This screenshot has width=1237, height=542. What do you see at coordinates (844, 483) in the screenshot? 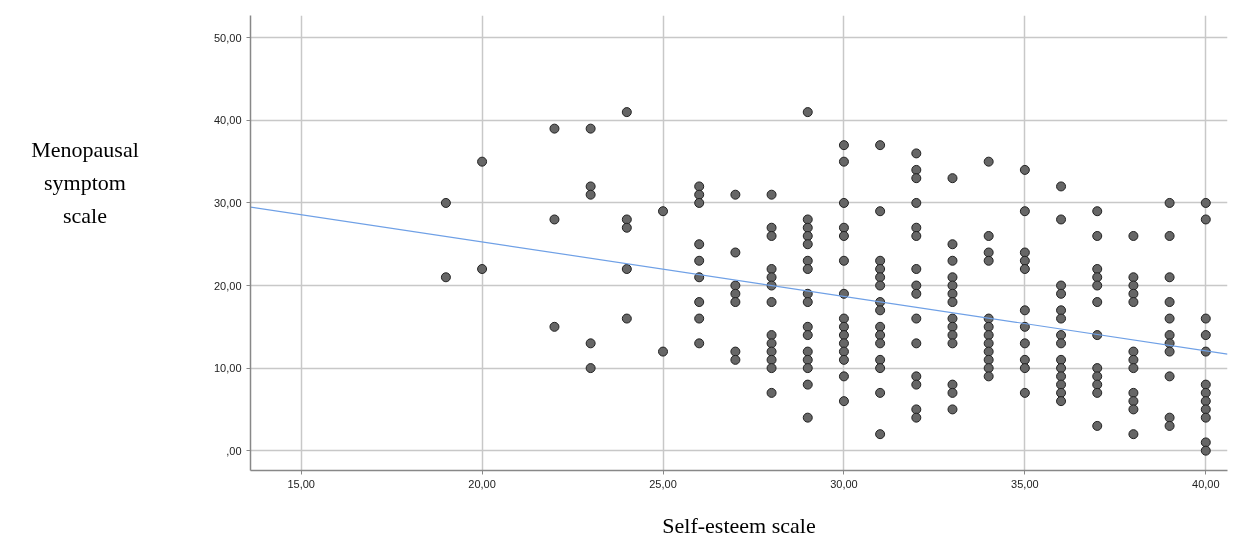
I see `x-tick-label: 30,00` at bounding box center [844, 483].